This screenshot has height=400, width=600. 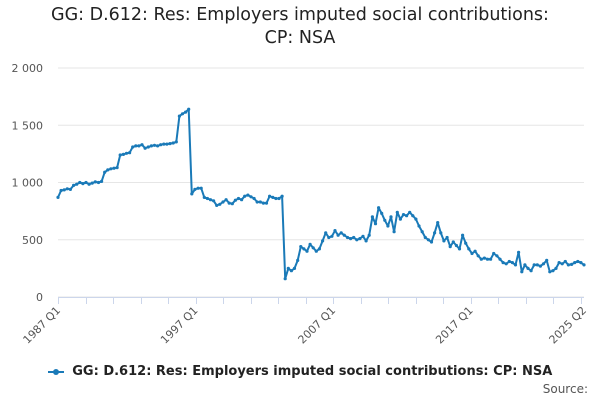 What do you see at coordinates (42, 325) in the screenshot?
I see `x-tick-label: 1987 Q1` at bounding box center [42, 325].